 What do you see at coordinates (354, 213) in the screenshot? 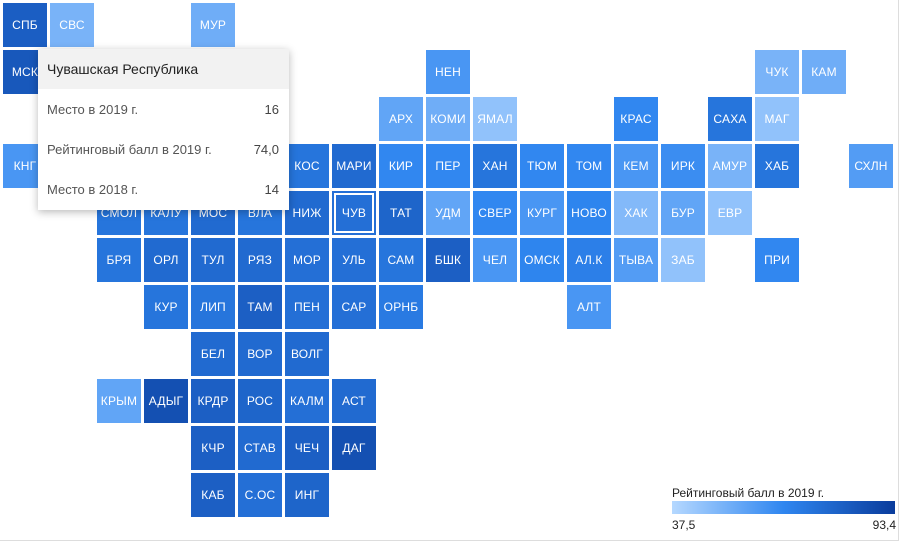
I see `region-tile: ЧУВ` at bounding box center [354, 213].